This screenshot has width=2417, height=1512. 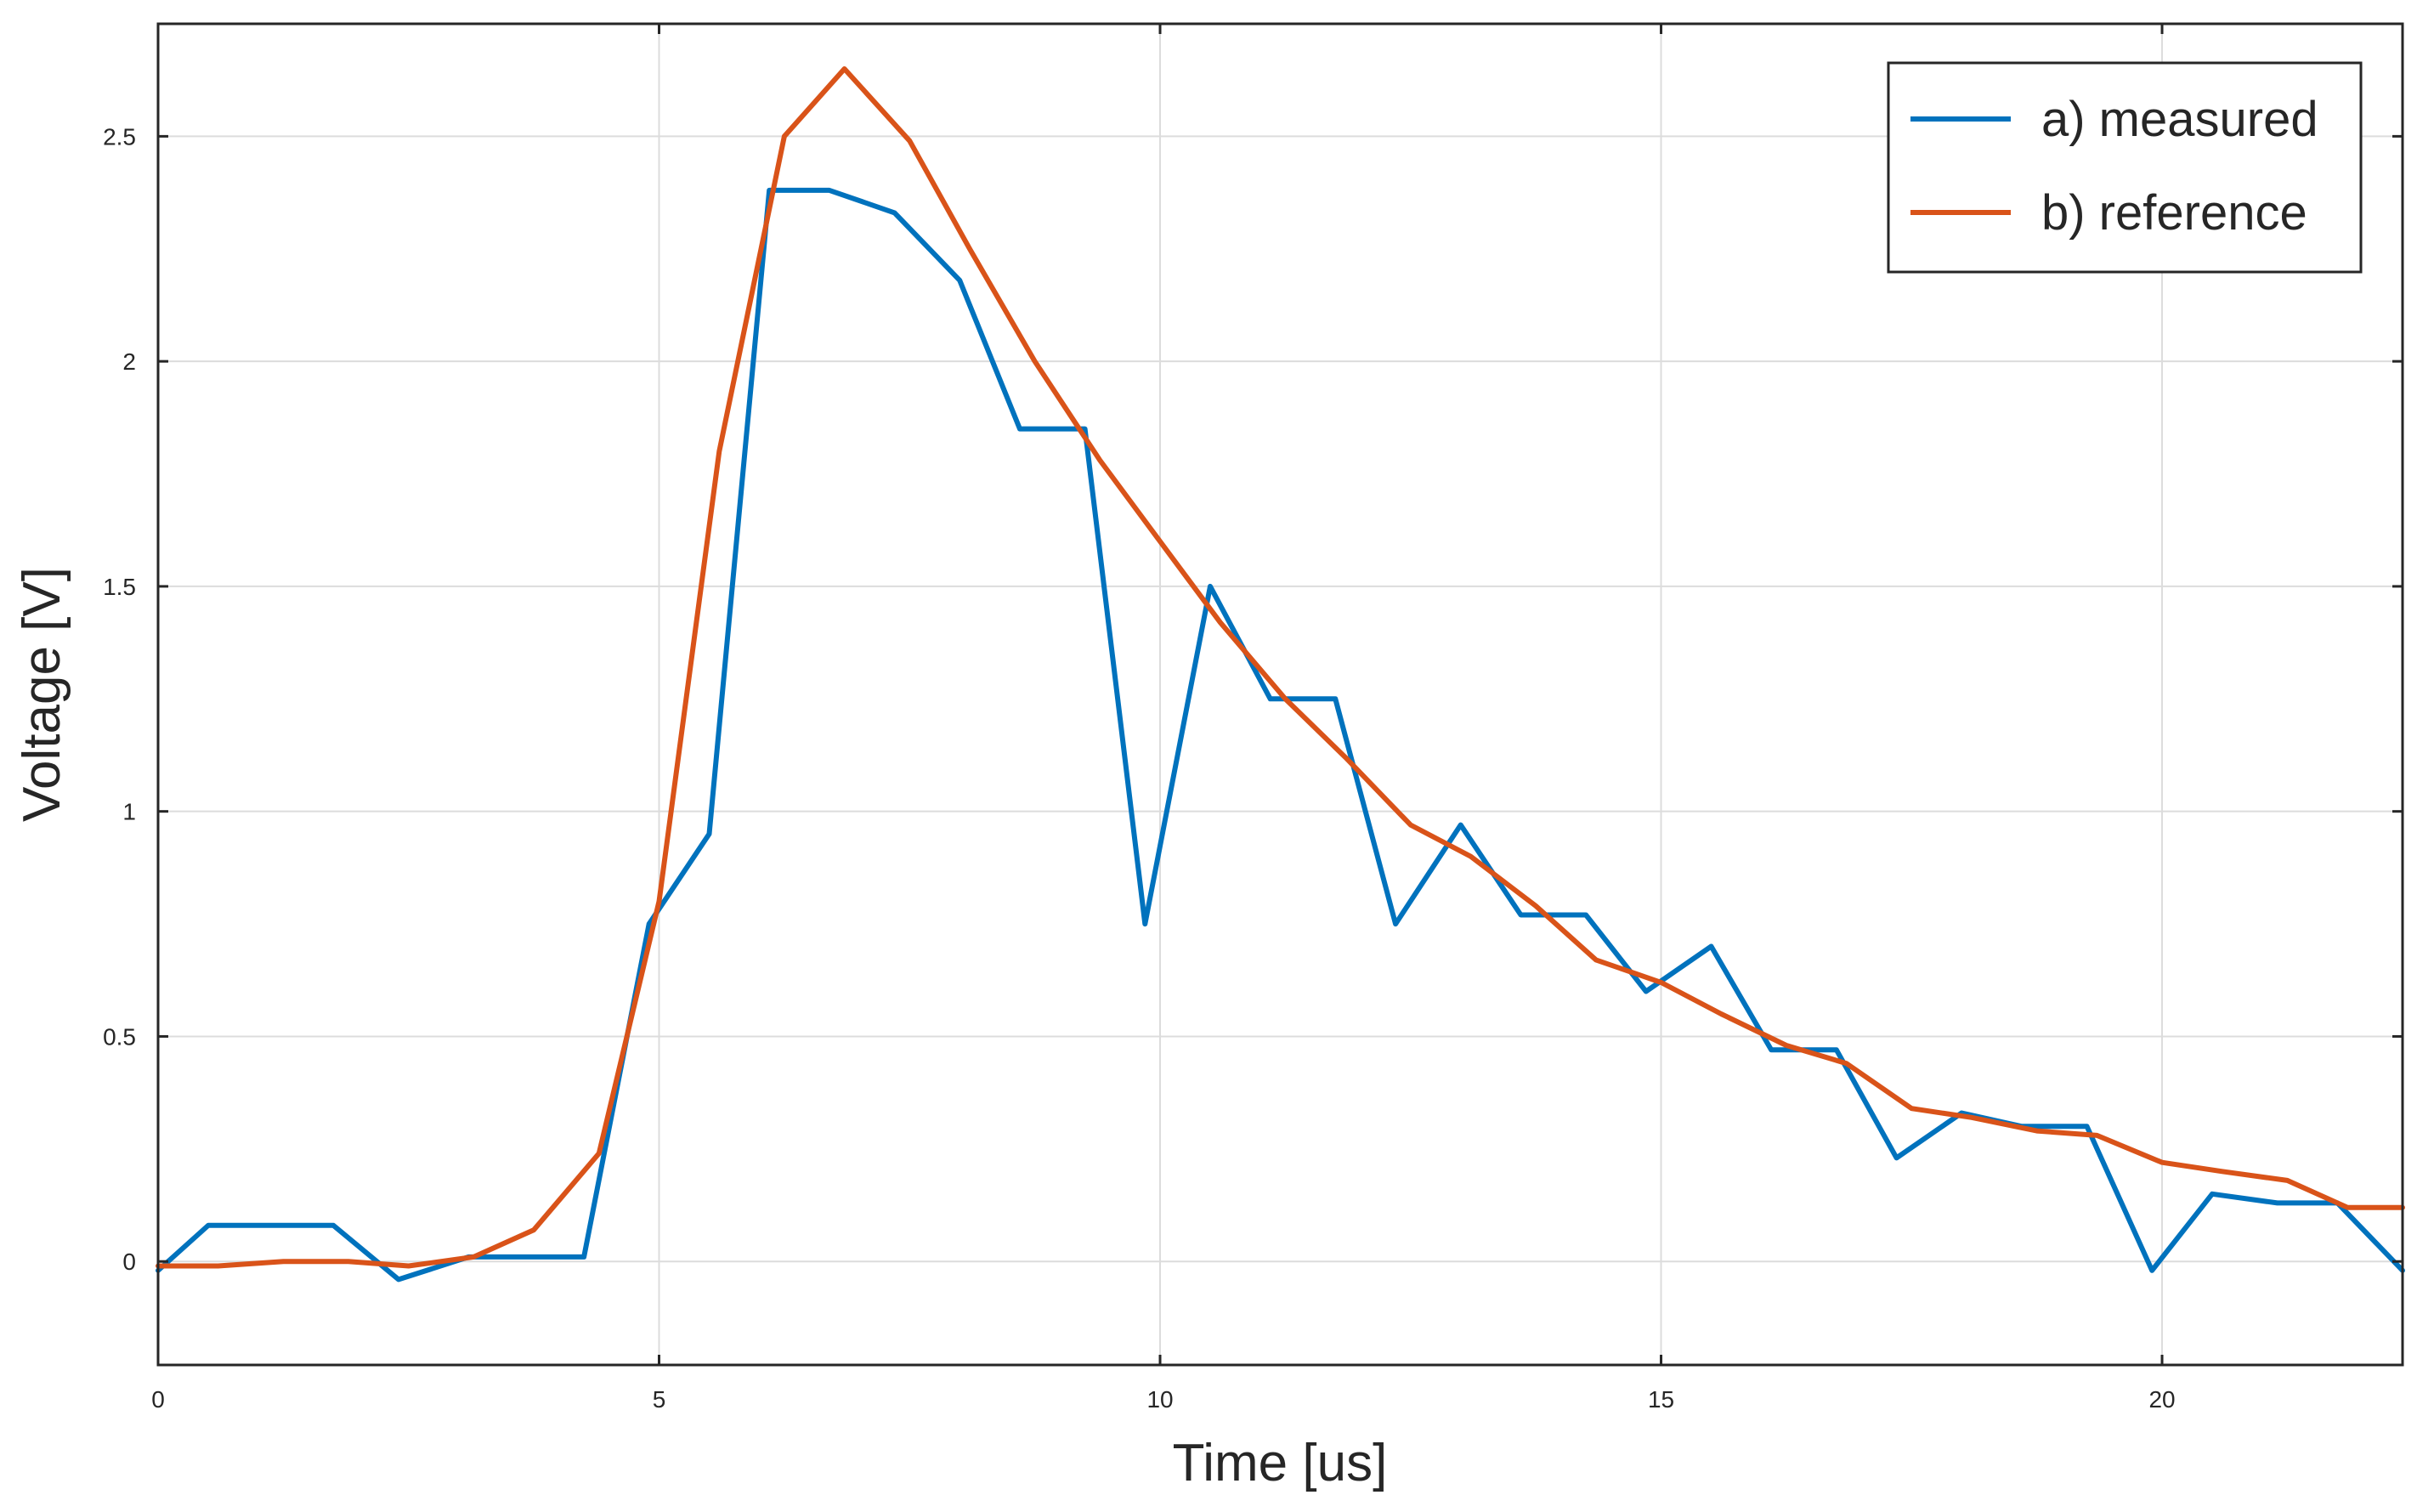 What do you see at coordinates (2179, 119) in the screenshot?
I see `legend-label-measured: a) measured` at bounding box center [2179, 119].